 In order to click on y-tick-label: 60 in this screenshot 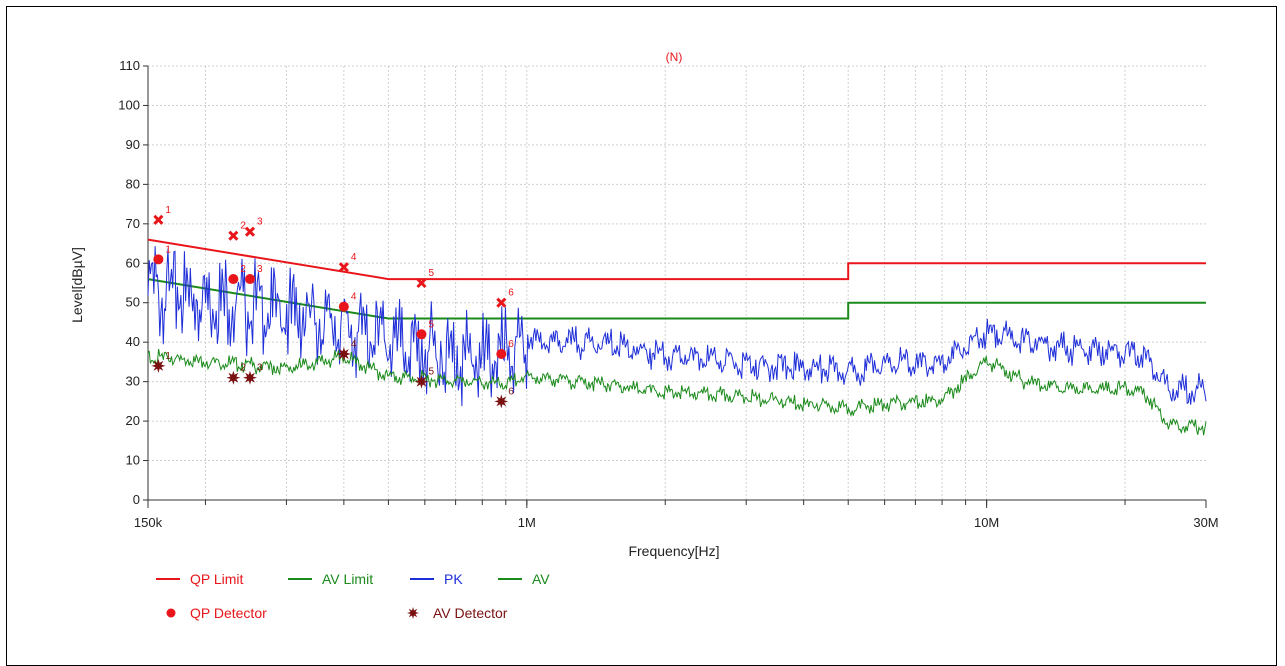, I will do `click(133, 262)`.